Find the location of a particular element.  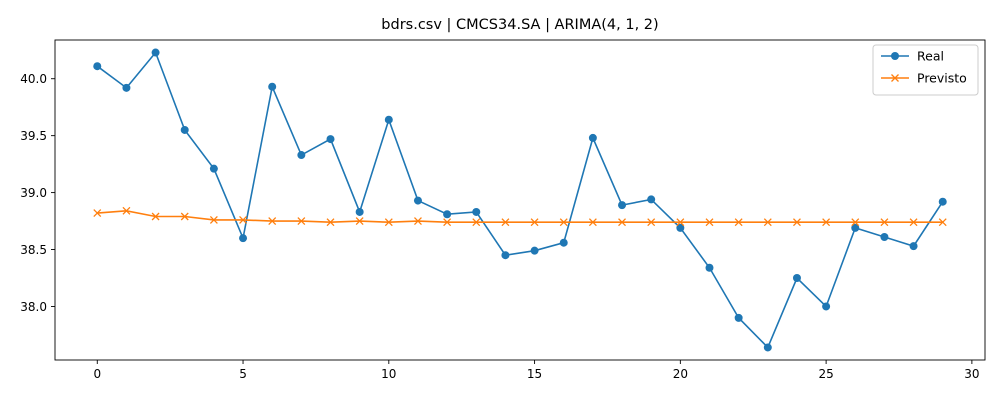

chart-title: bdrs.csv | CMCS34.SA | ARIMA(4, 1, 2) is located at coordinates (519, 25).